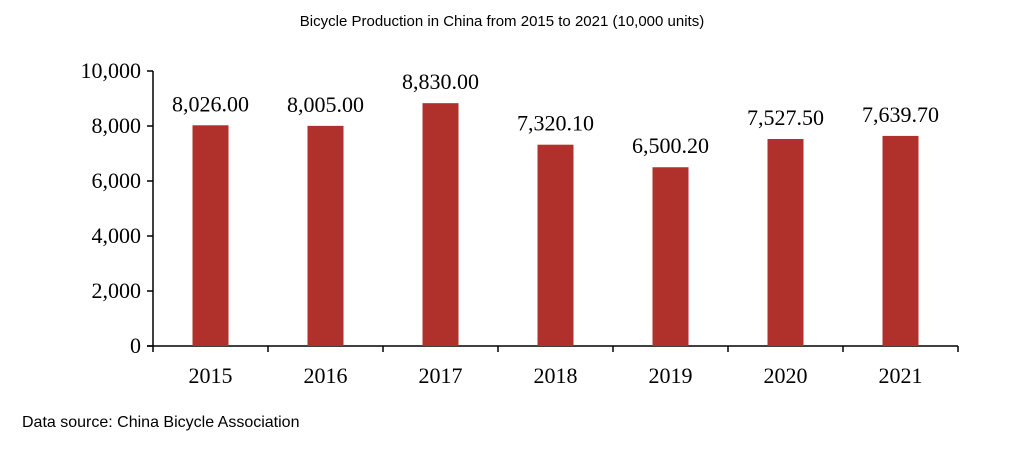 The image size is (1018, 452). What do you see at coordinates (670, 256) in the screenshot?
I see `bar-2019` at bounding box center [670, 256].